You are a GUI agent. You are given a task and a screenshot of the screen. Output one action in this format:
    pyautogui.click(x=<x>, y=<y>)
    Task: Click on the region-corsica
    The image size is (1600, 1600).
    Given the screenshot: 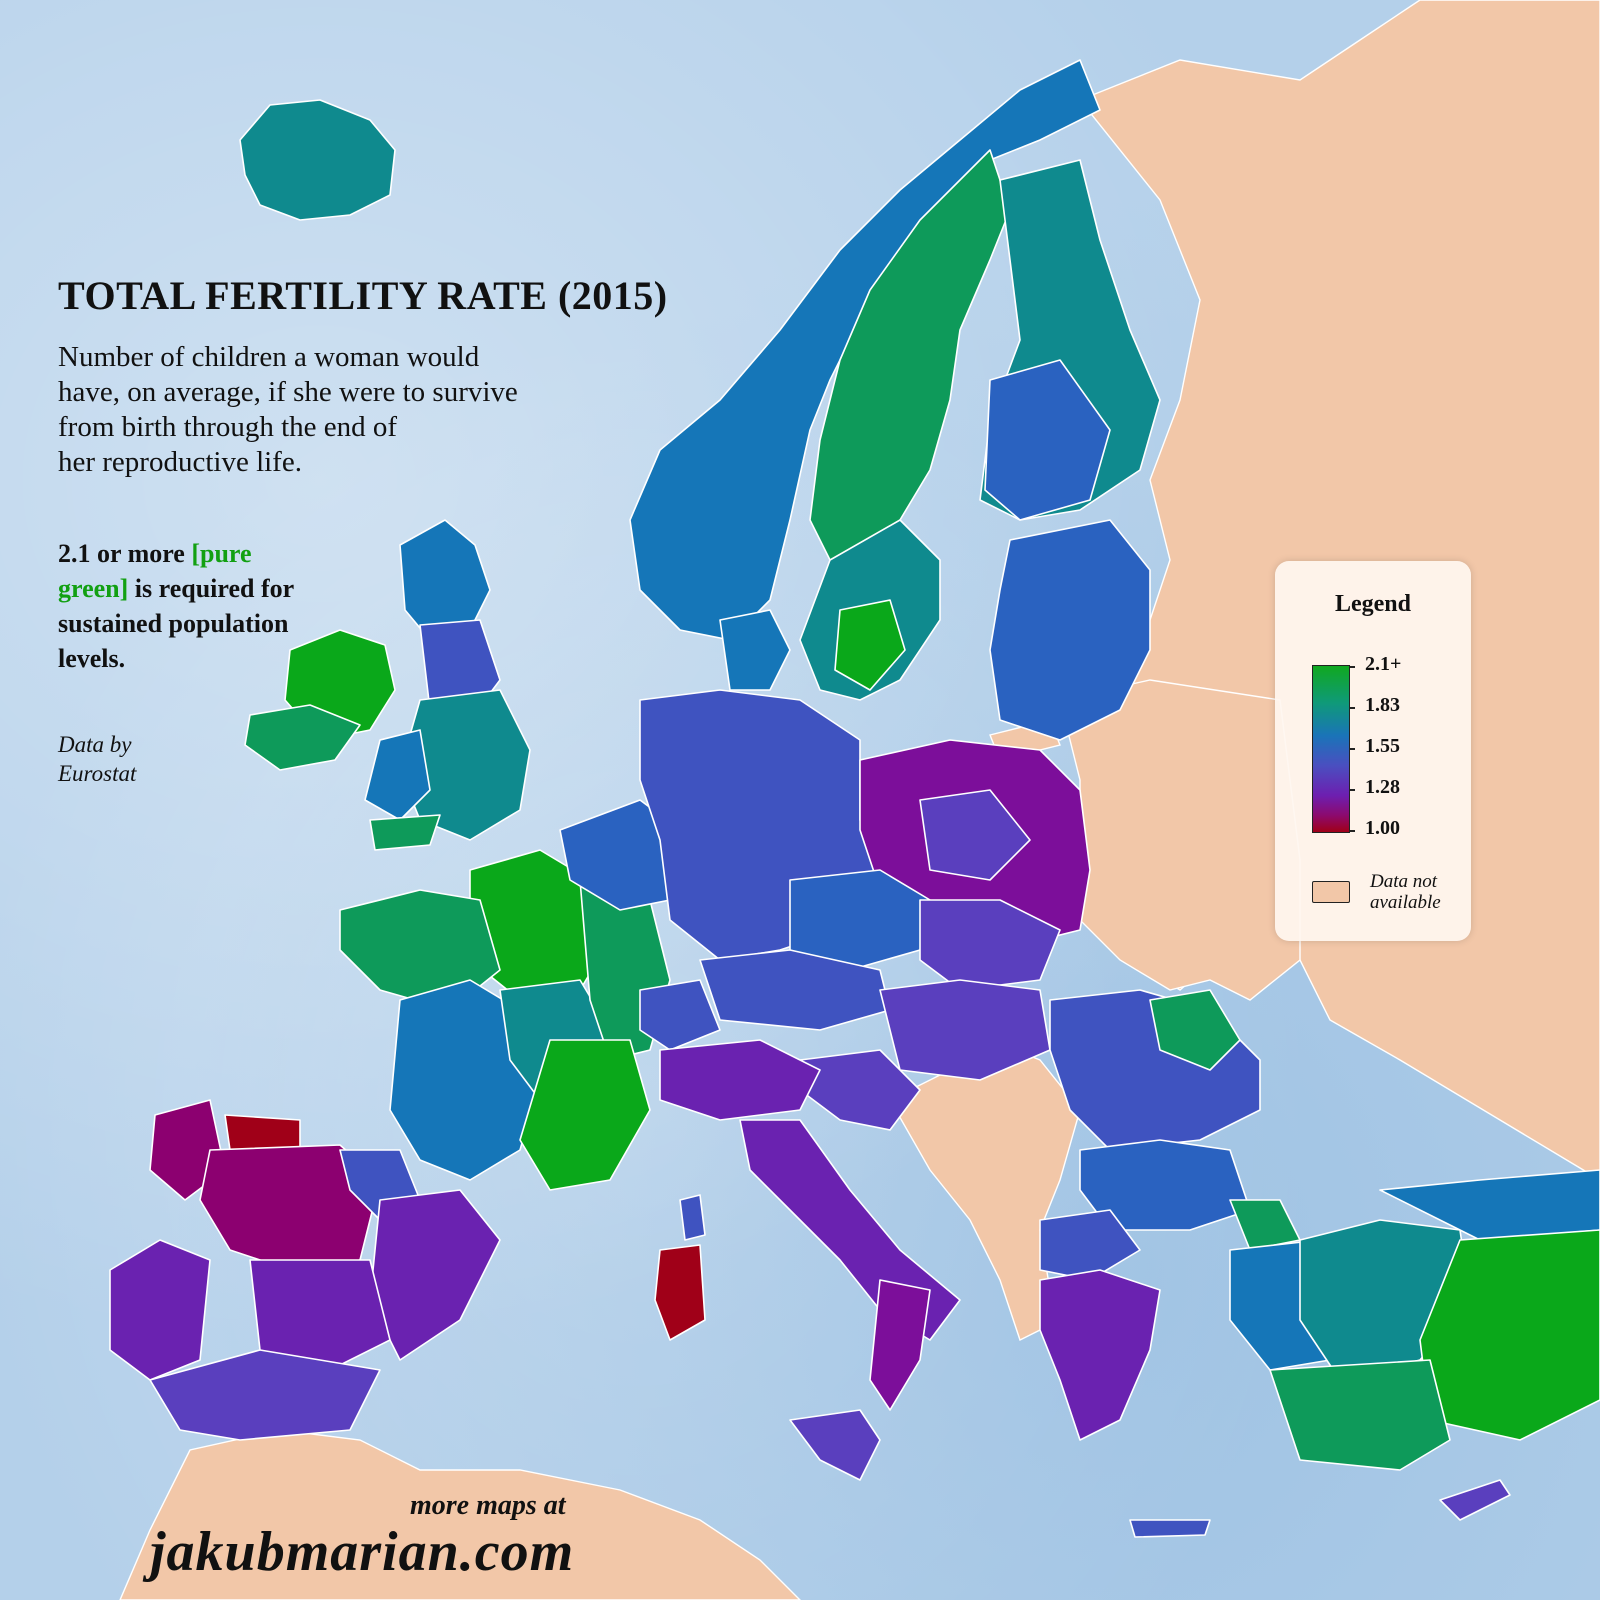 What is the action you would take?
    pyautogui.click(x=692, y=1217)
    